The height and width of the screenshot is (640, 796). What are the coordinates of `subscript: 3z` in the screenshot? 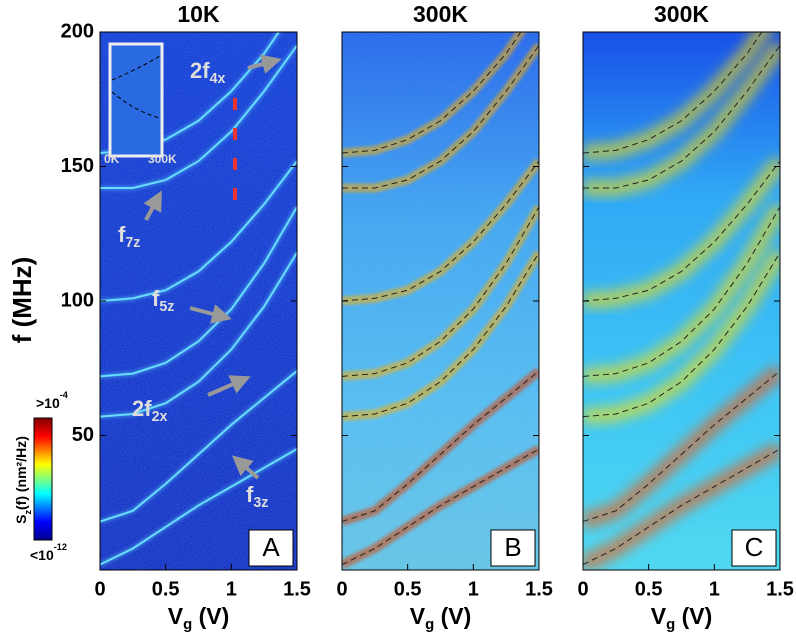 It's located at (260, 503).